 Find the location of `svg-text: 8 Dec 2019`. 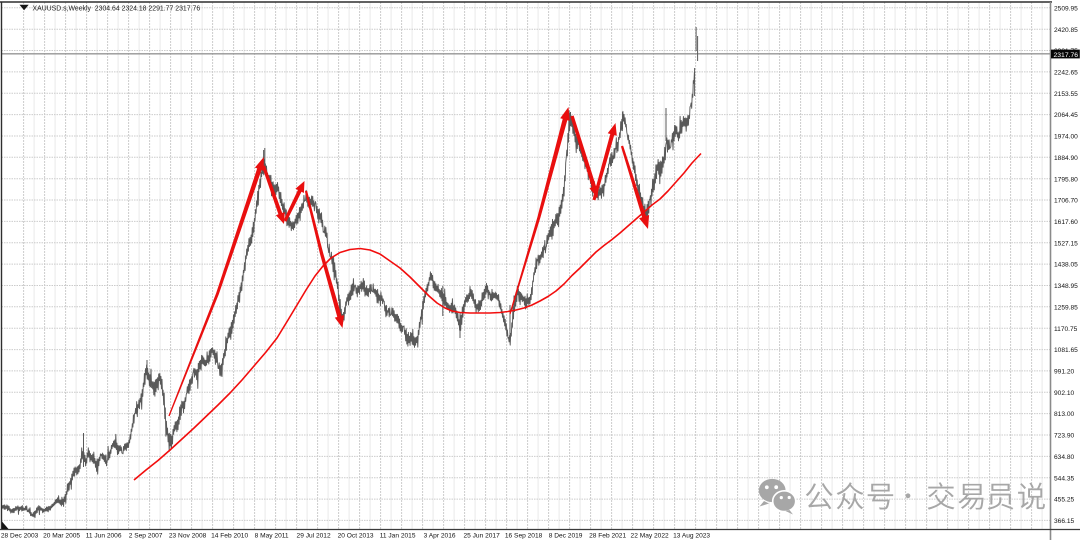

svg-text: 8 Dec 2019 is located at coordinates (566, 536).